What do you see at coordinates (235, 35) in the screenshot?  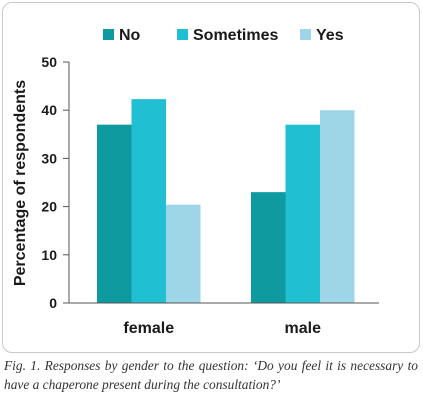 I see `legend-label-sometimes: Sometimes` at bounding box center [235, 35].